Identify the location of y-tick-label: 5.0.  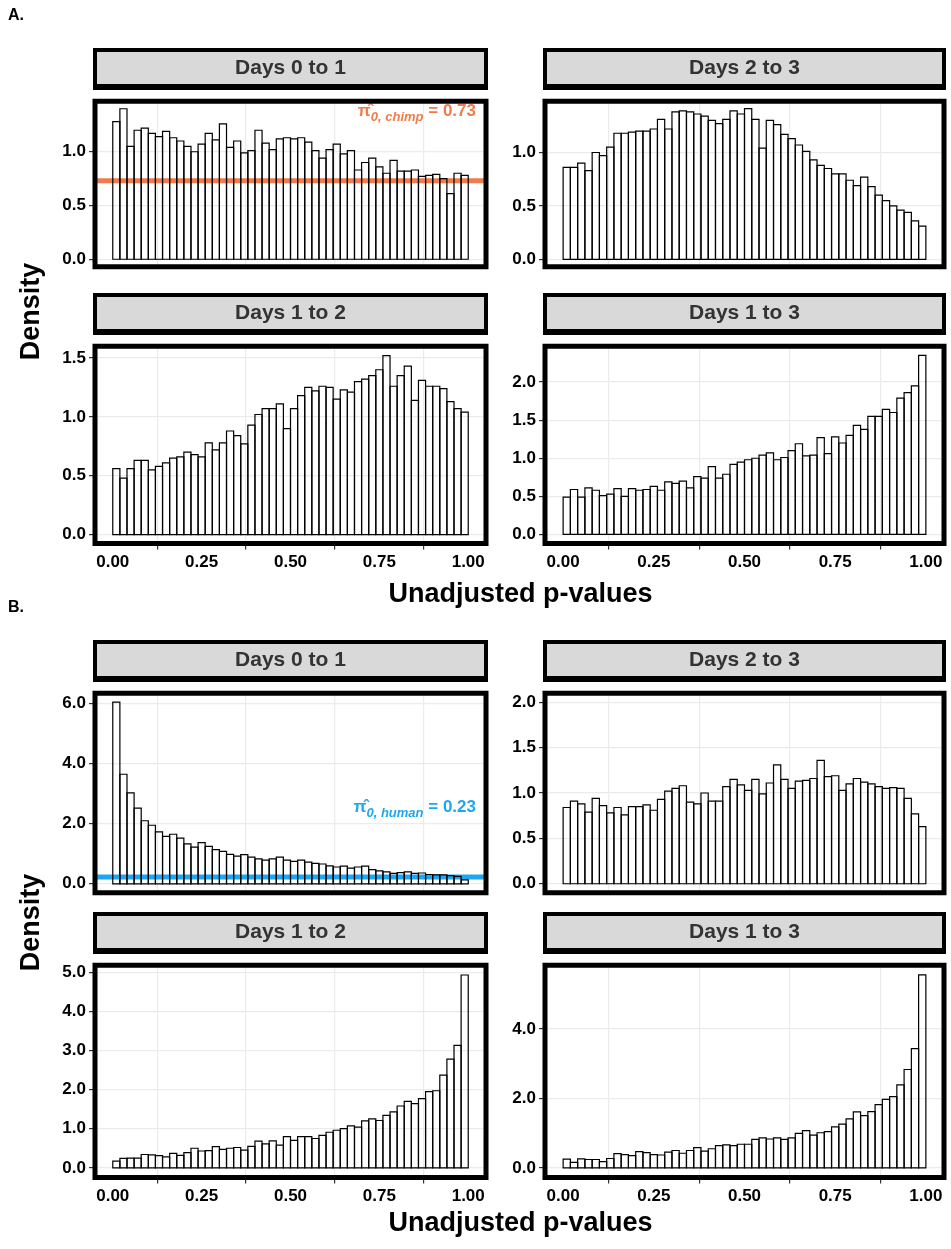
(74, 971).